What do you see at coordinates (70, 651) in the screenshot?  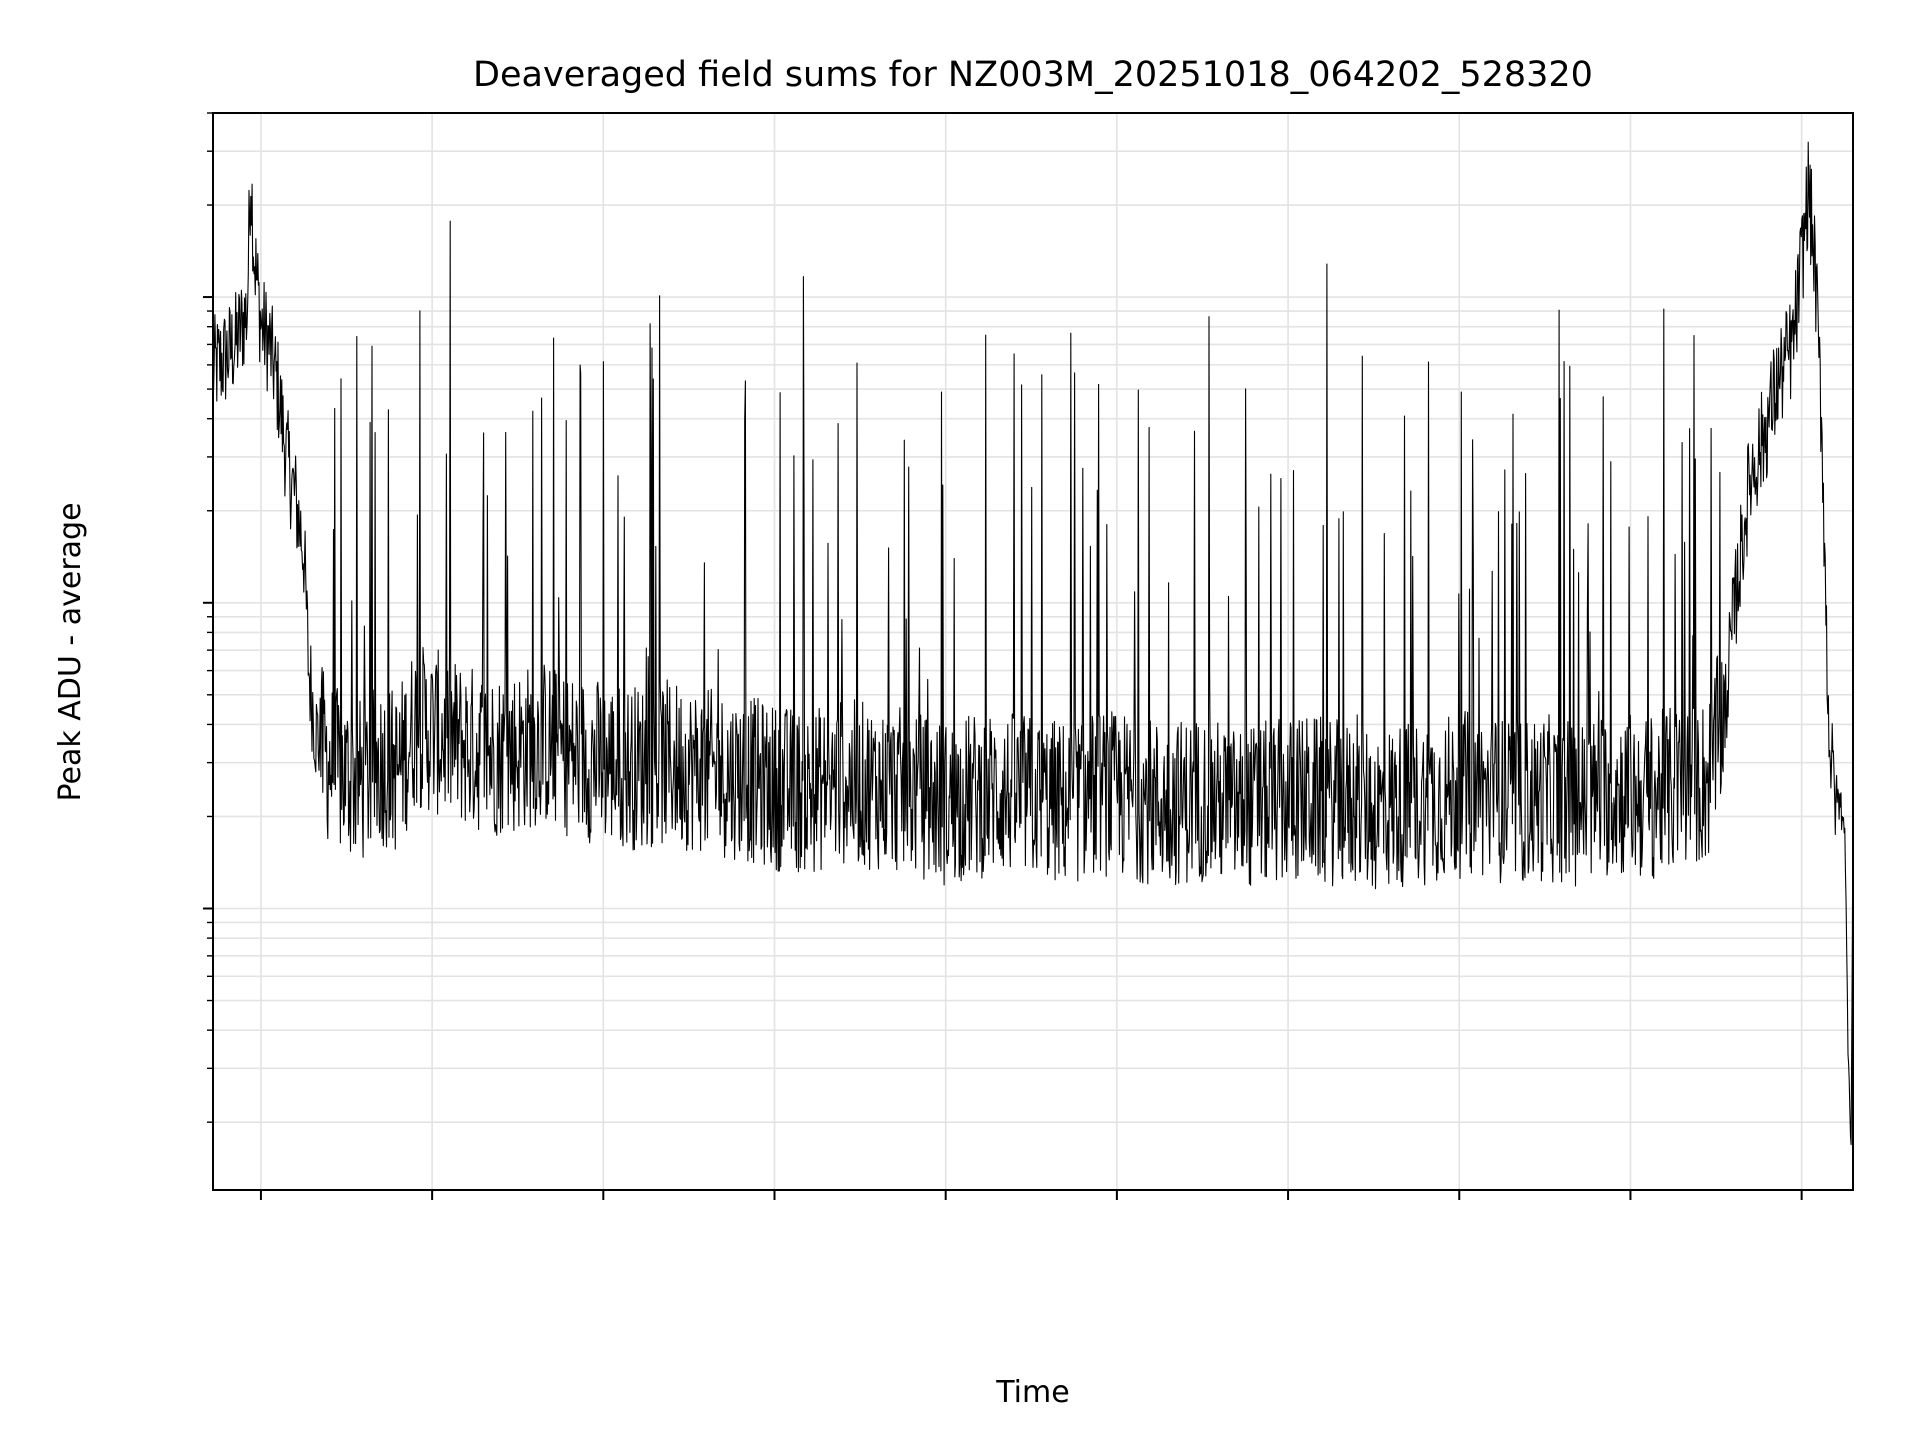 I see `y-axis-label: Peak ADU - average` at bounding box center [70, 651].